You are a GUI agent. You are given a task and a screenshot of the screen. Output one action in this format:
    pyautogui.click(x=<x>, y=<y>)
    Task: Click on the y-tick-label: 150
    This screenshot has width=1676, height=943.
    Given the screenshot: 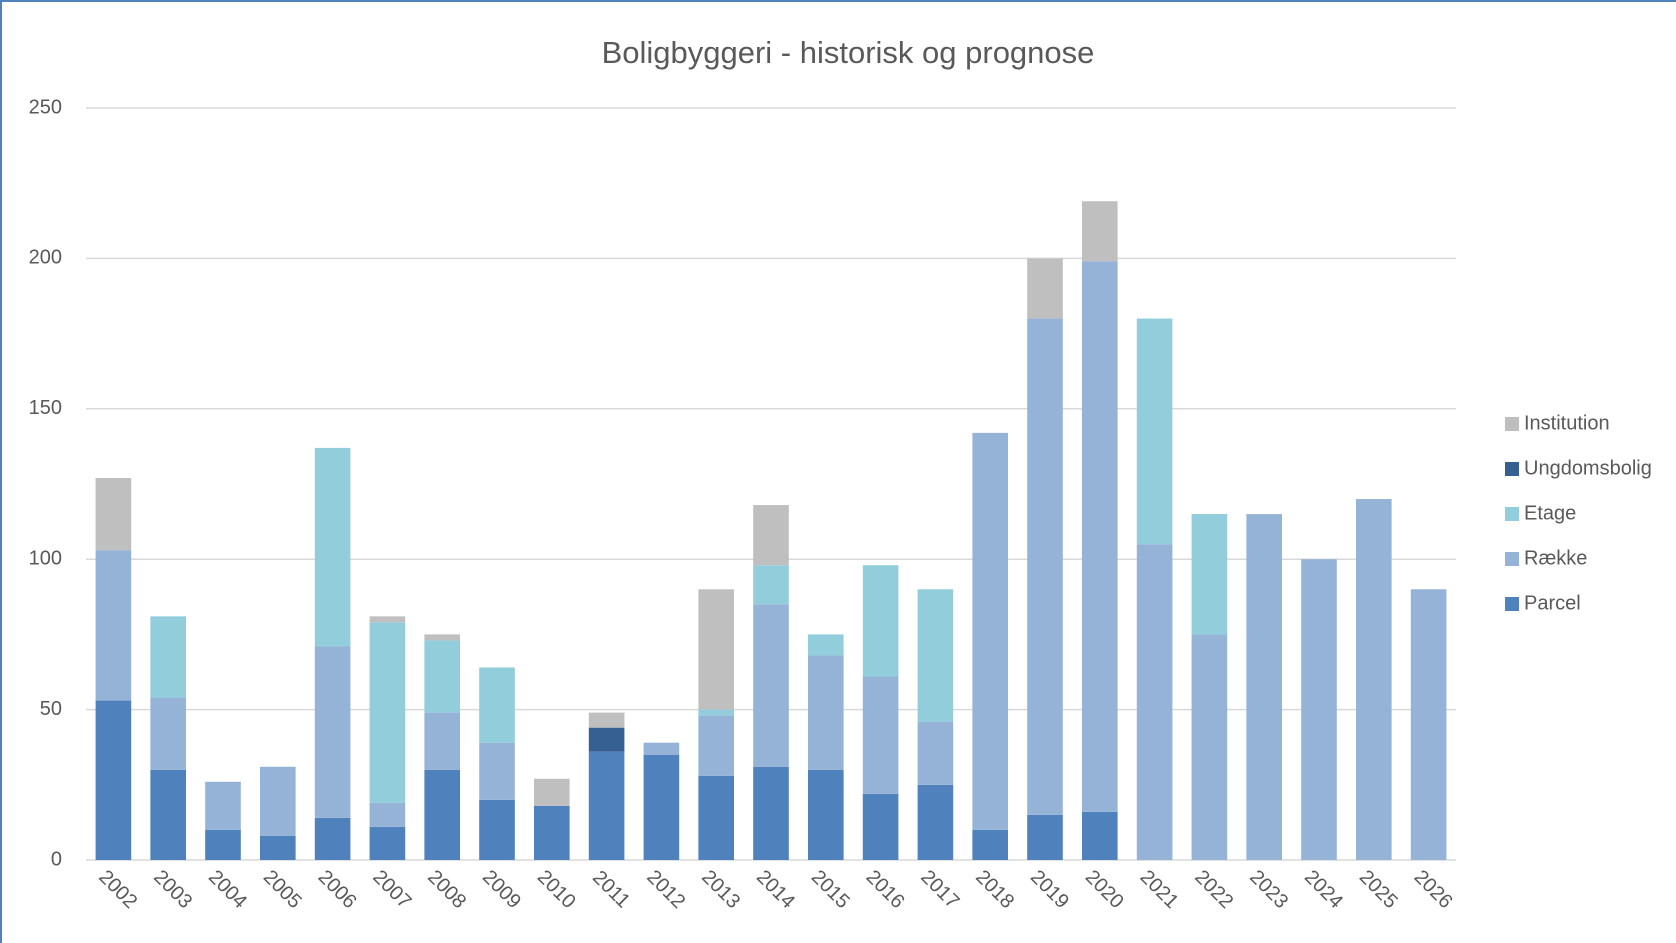 What is the action you would take?
    pyautogui.click(x=45, y=408)
    